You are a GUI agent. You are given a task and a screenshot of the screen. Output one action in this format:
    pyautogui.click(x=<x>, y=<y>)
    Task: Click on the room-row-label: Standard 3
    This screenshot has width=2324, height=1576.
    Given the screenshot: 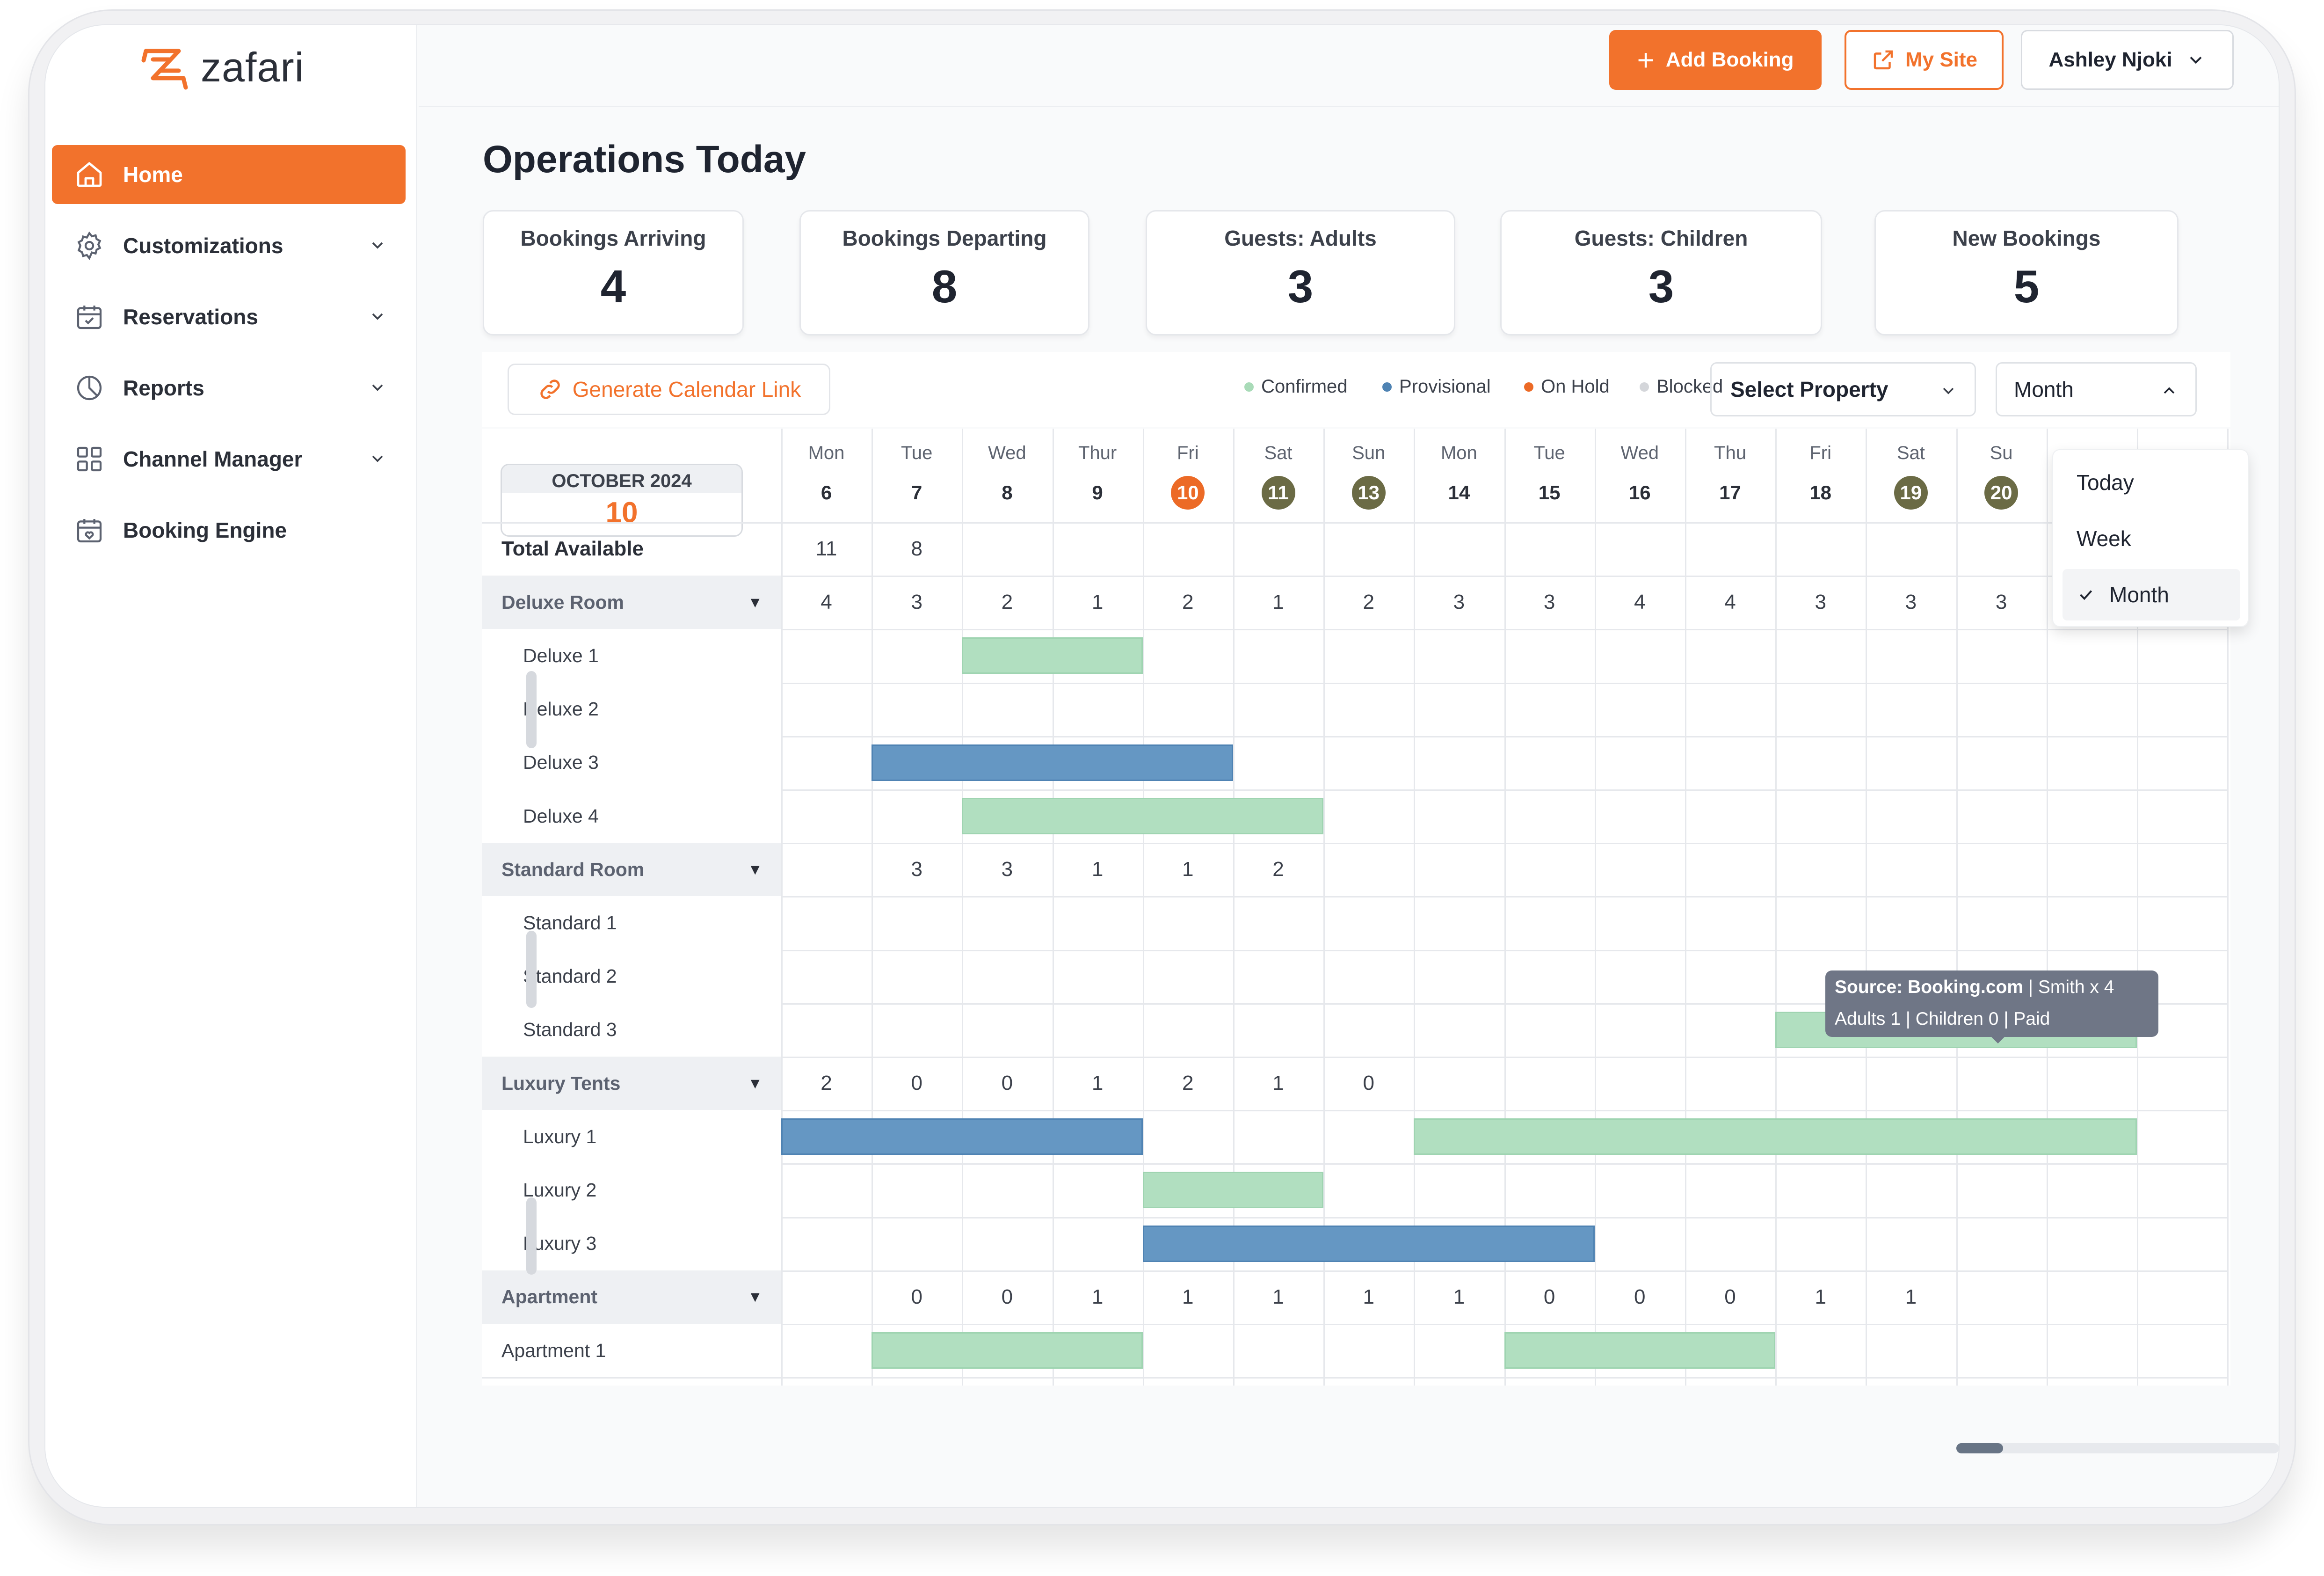 What is the action you would take?
    pyautogui.click(x=632, y=1030)
    